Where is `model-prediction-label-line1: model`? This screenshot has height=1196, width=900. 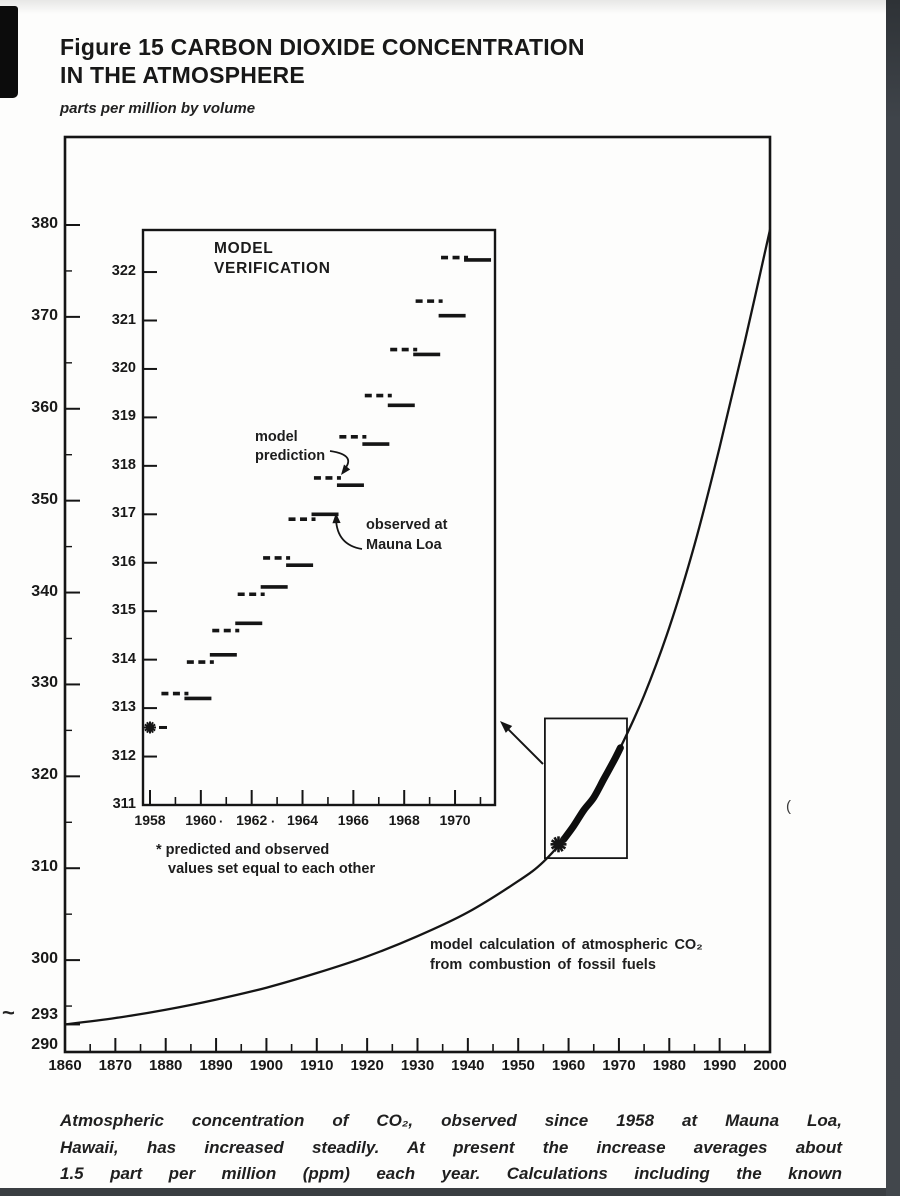 model-prediction-label-line1: model is located at coordinates (276, 437).